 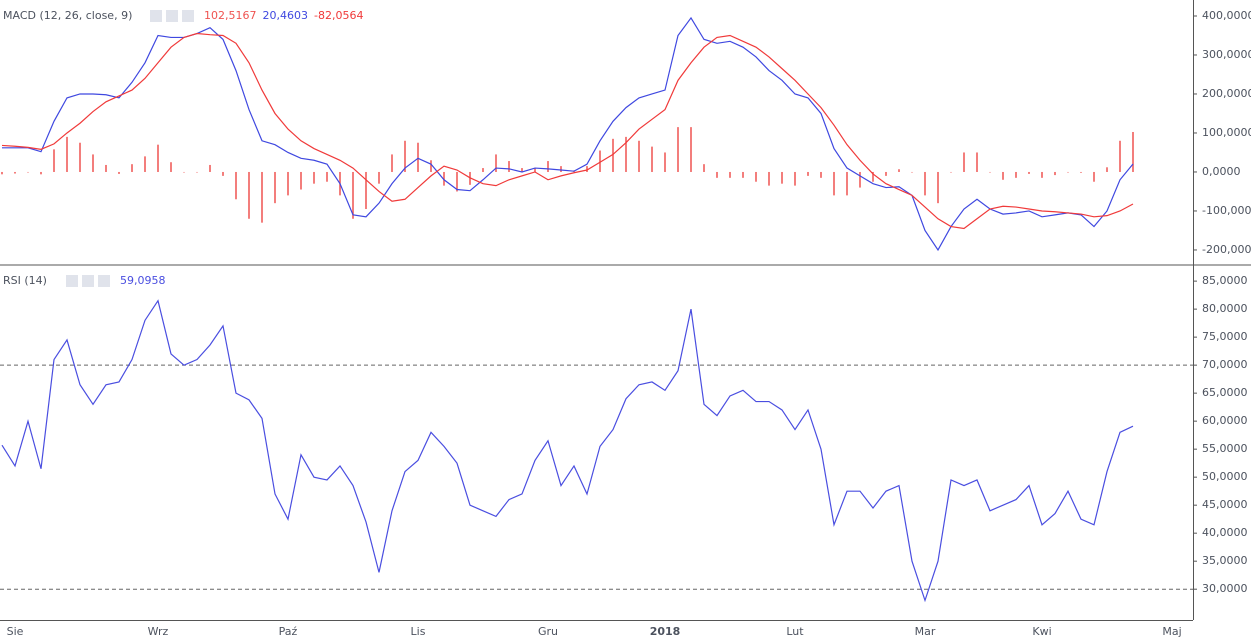 I want to click on pane-title: RSI (14), so click(x=25, y=280).